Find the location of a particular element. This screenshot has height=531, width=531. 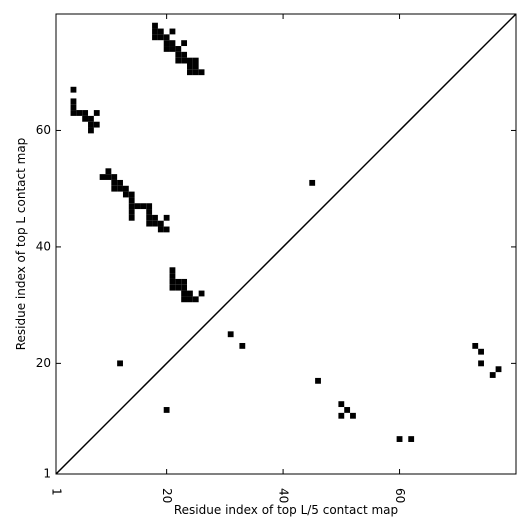

x-tick-label: 40 is located at coordinates (284, 495).